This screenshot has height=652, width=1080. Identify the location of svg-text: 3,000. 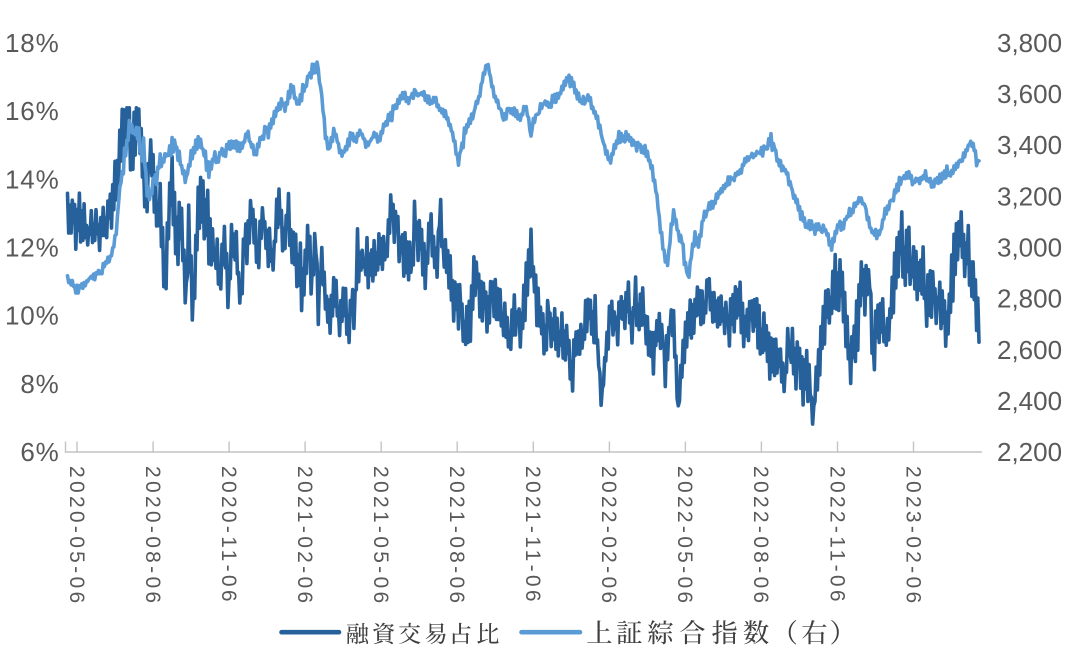
(1029, 248).